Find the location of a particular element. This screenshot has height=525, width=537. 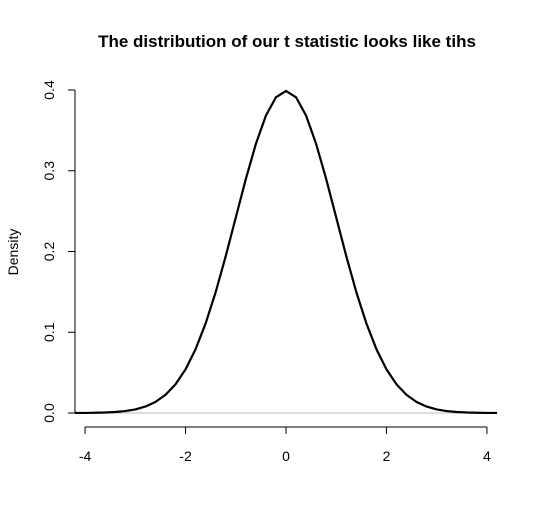

y-tick-label: 0.0 is located at coordinates (49, 413).